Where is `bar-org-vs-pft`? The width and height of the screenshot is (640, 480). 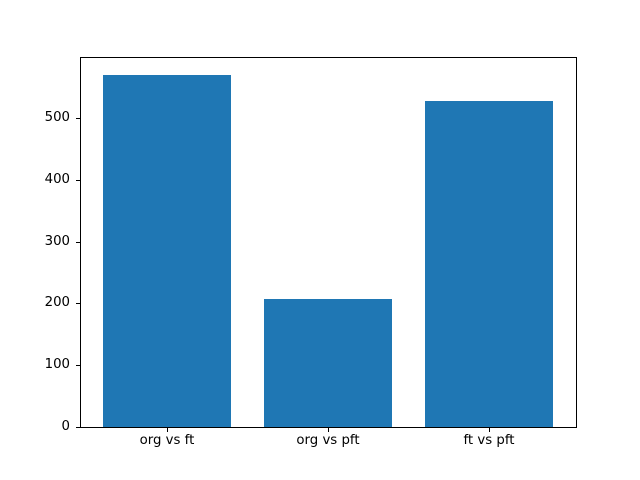
bar-org-vs-pft is located at coordinates (328, 363).